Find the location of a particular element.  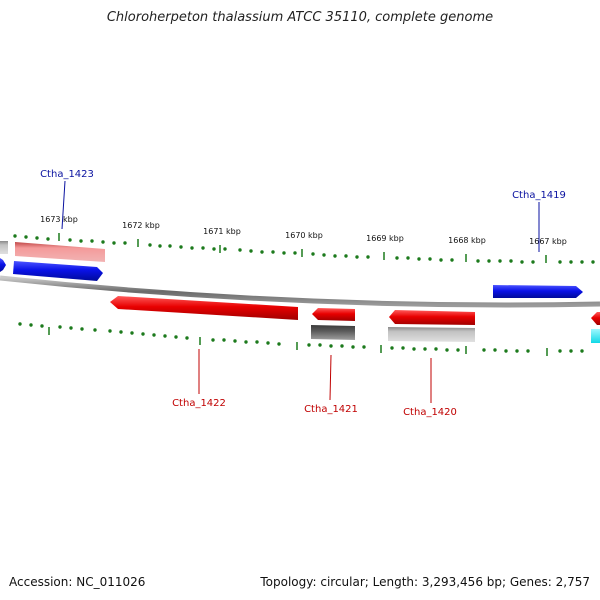

gene-label-ctha-1422: Ctha_1422 is located at coordinates (199, 403).